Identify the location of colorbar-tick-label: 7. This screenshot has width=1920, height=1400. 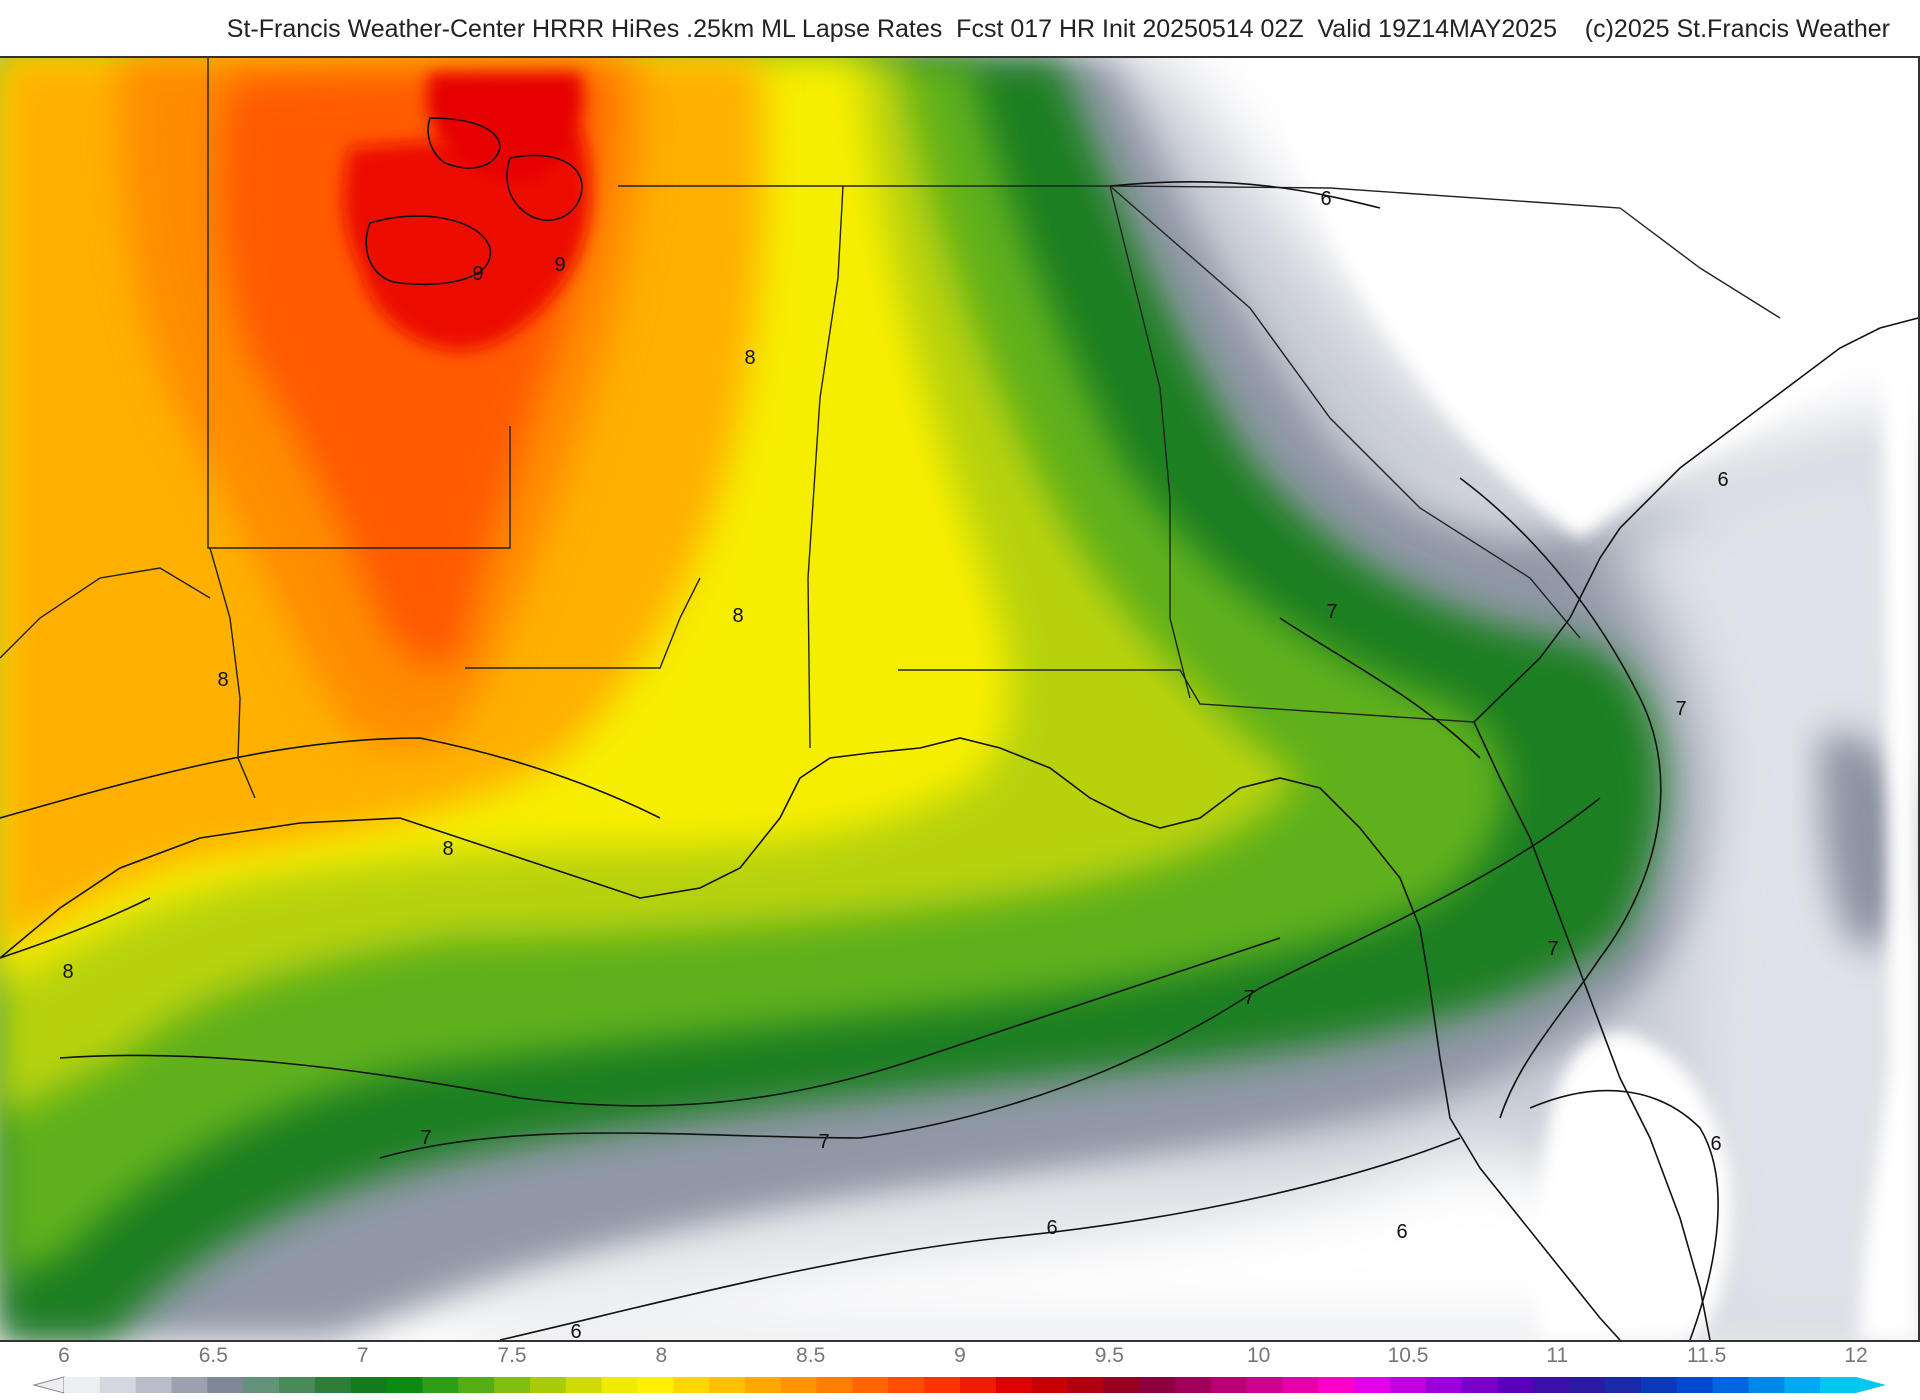
(362, 1355).